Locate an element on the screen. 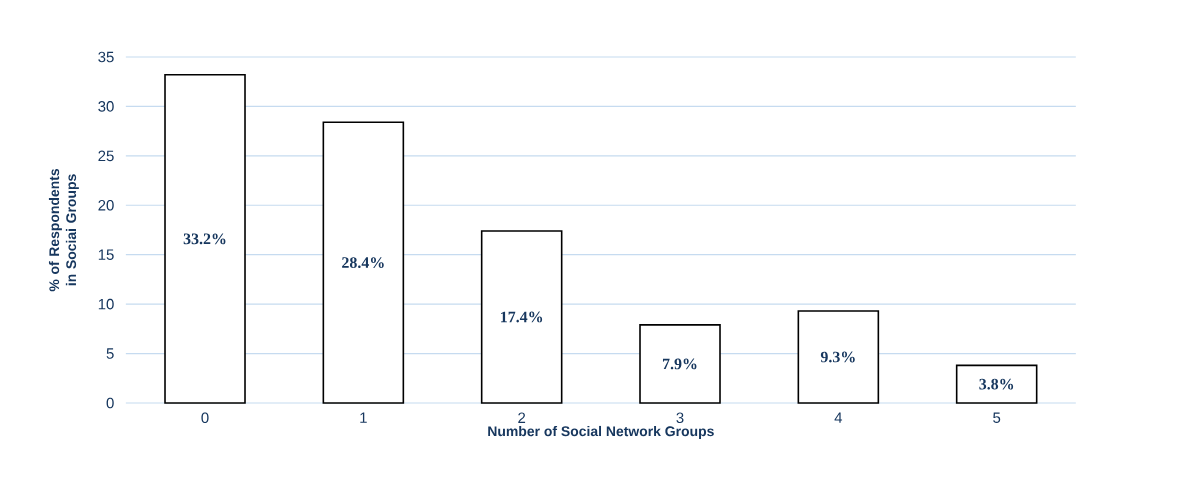 This screenshot has height=495, width=1190. x-tick-label: 5 is located at coordinates (997, 417).